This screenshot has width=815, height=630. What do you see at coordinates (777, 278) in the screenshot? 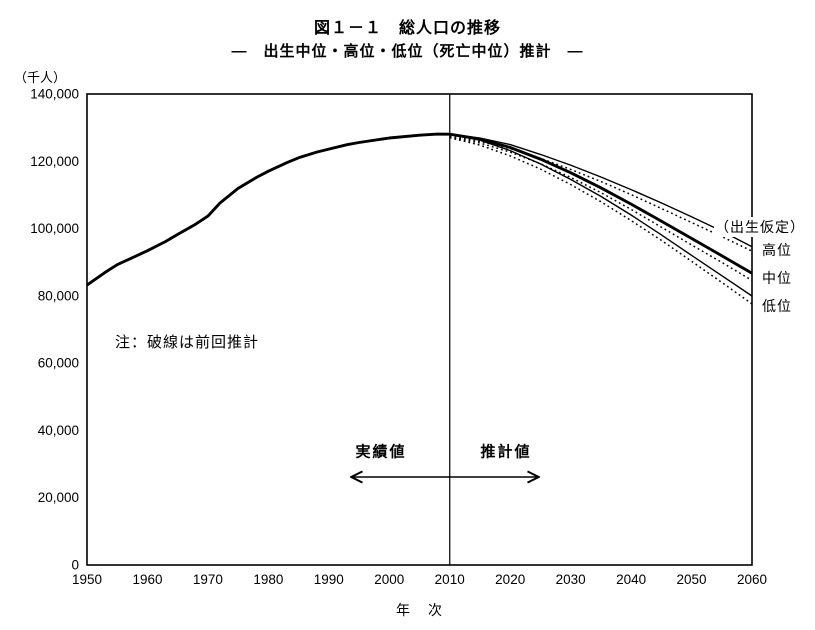
I see `series-label-medium: 中位` at bounding box center [777, 278].